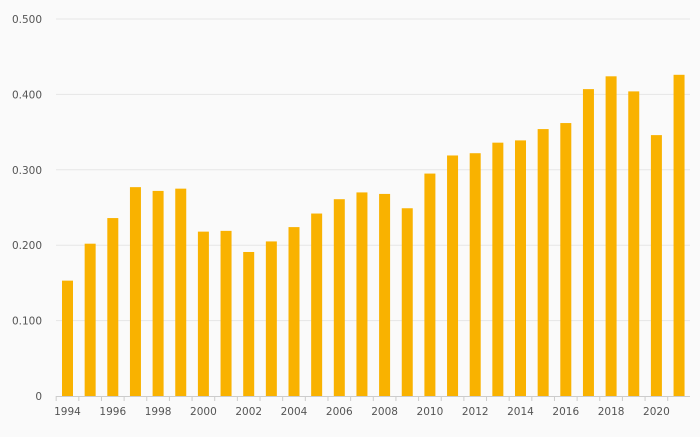  Describe the element at coordinates (679, 235) in the screenshot. I see `bar-2021` at that location.